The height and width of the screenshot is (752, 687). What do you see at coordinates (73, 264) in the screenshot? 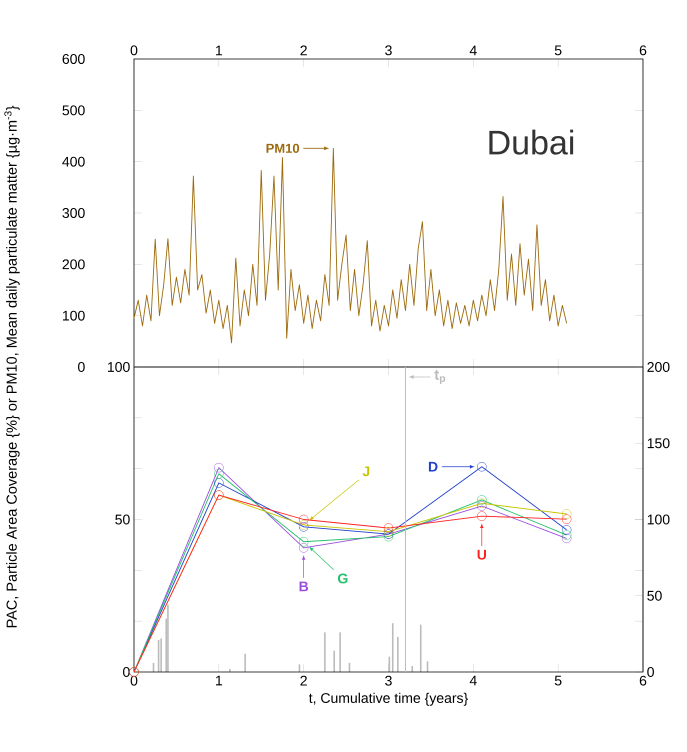
I see `y-tick-label: 200` at bounding box center [73, 264].